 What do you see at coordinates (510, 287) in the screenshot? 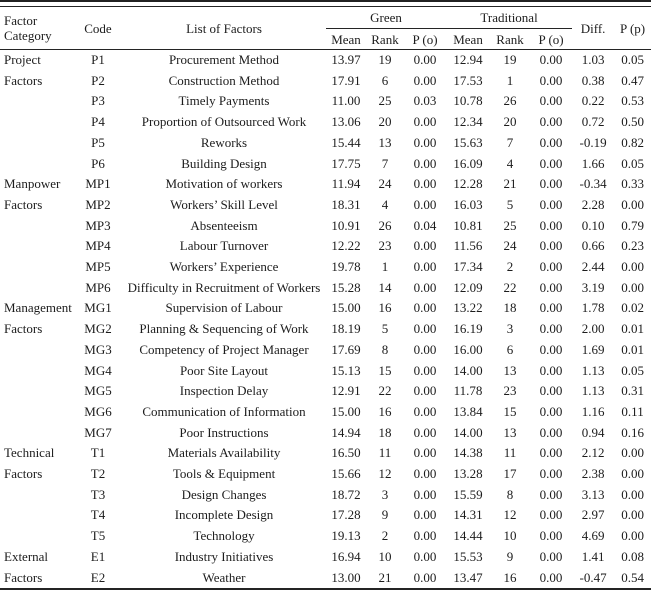
I see `trad-rank-cell: 22` at bounding box center [510, 287].